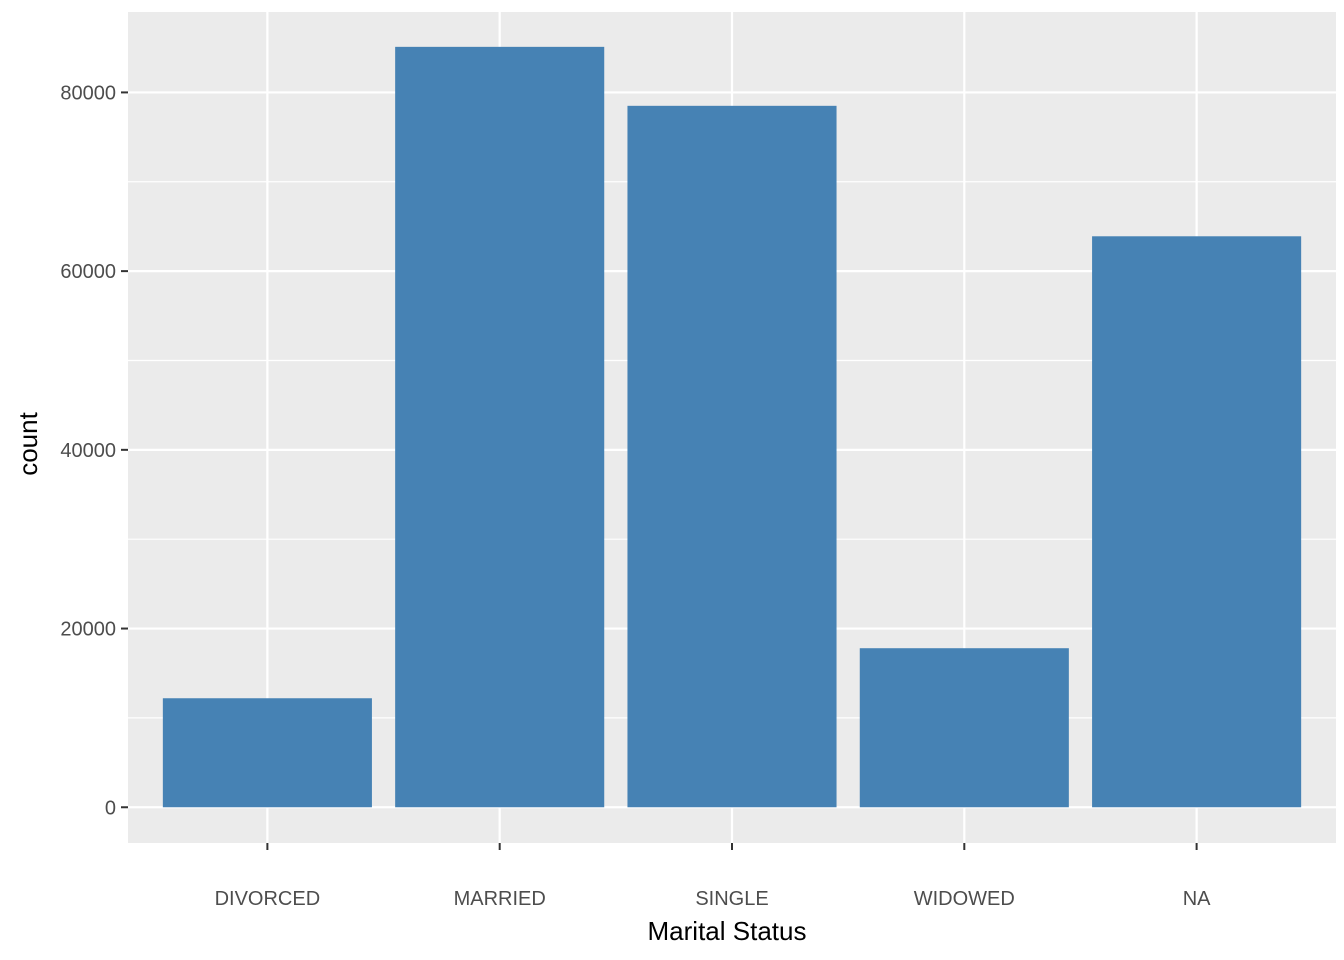  What do you see at coordinates (727, 931) in the screenshot?
I see `x-axis-title: Marital Status` at bounding box center [727, 931].